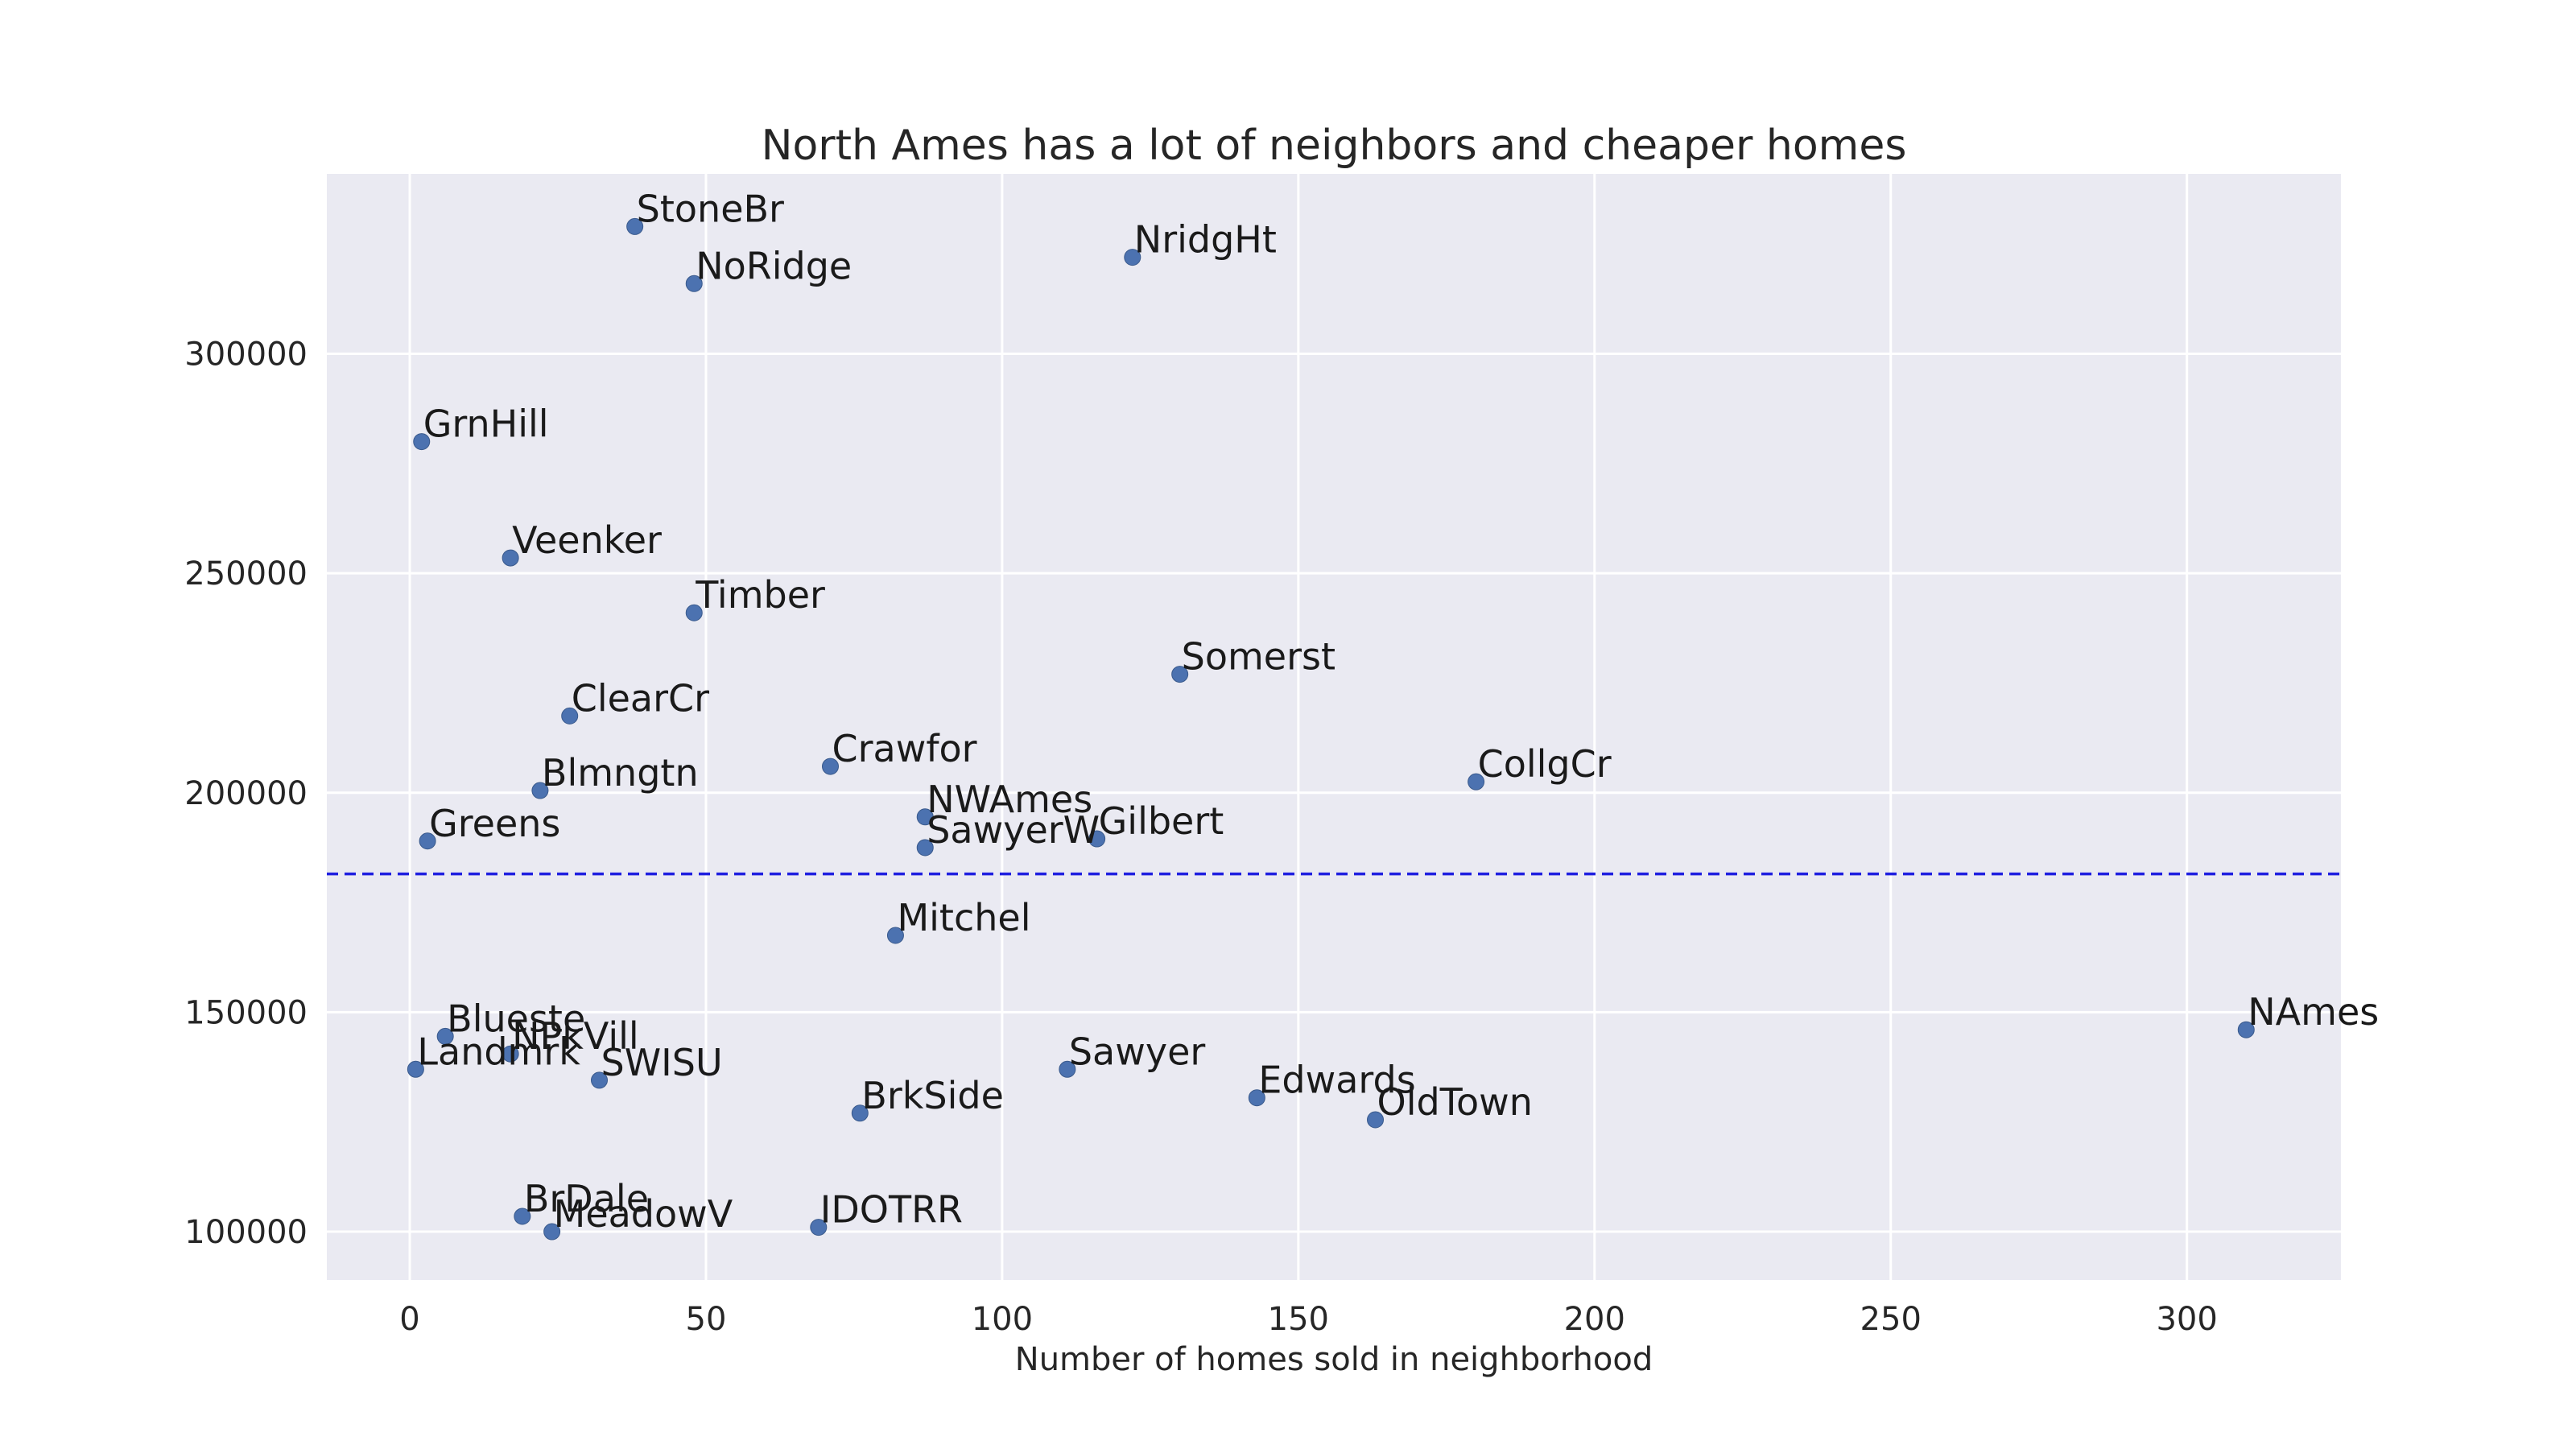 The image size is (2576, 1449). What do you see at coordinates (498, 1051) in the screenshot?
I see `point-label-landmrk: Landmrk` at bounding box center [498, 1051].